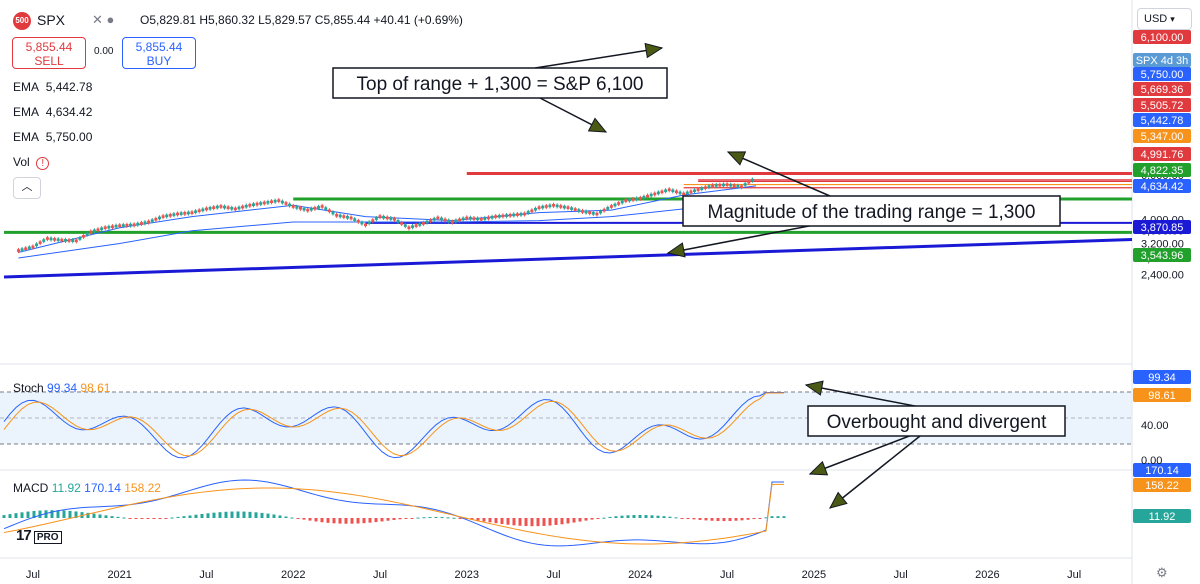  What do you see at coordinates (49, 53) in the screenshot?
I see `sell-button: 5,855.44 SELL` at bounding box center [49, 53].